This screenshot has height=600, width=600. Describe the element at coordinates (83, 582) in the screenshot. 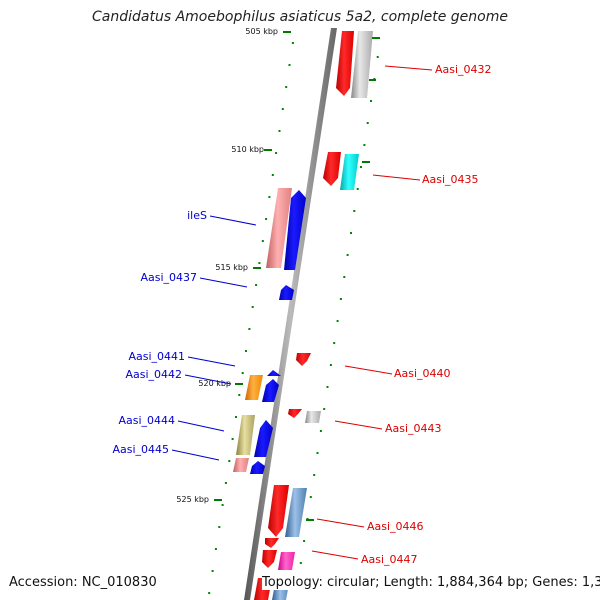

I see `accession-text: Accession: NC_010830` at that location.